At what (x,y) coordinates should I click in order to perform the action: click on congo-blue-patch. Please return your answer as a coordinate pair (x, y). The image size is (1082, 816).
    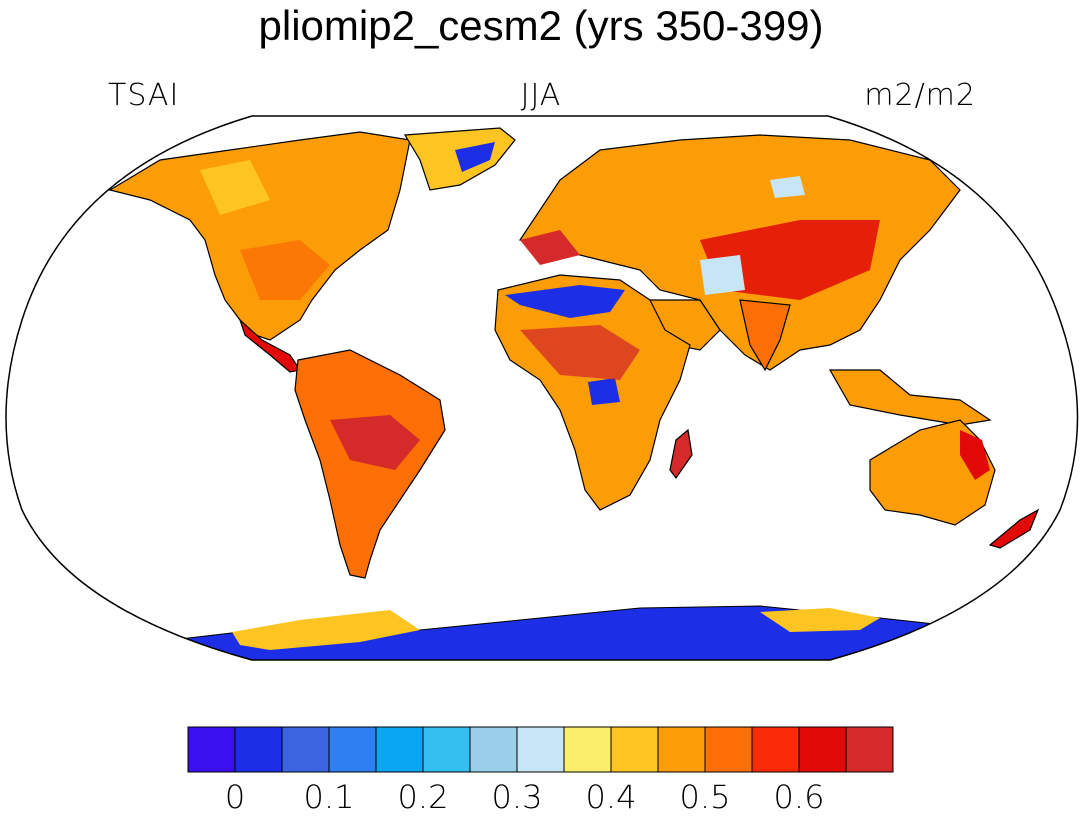
    Looking at the image, I should click on (604, 391).